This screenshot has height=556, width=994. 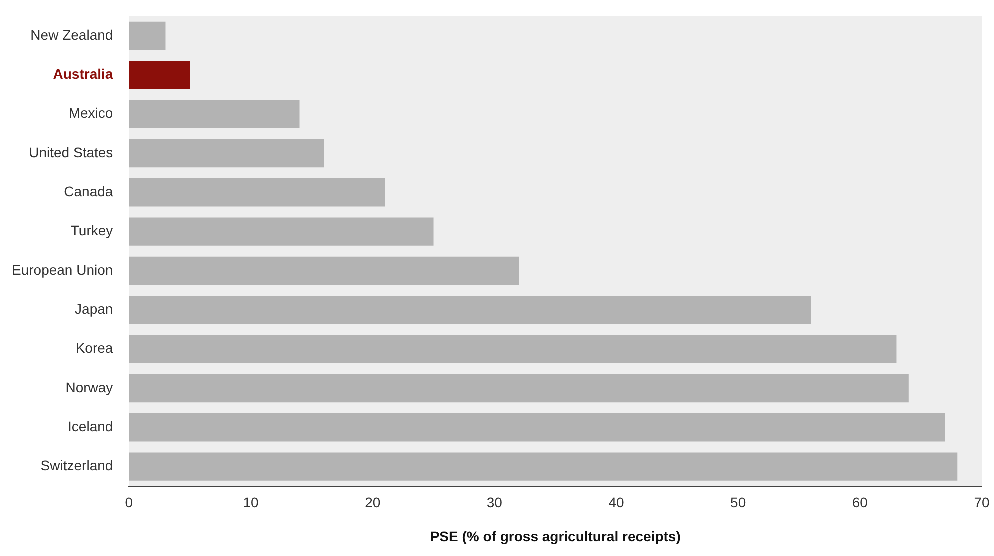 What do you see at coordinates (616, 502) in the screenshot?
I see `x-tick-label: 40` at bounding box center [616, 502].